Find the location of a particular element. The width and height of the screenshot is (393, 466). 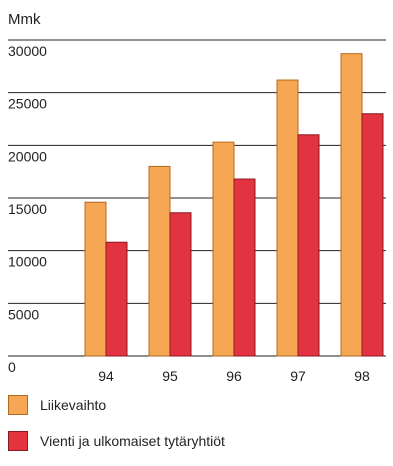

legend-label-liikevaihto: Liikevaihto is located at coordinates (73, 405).